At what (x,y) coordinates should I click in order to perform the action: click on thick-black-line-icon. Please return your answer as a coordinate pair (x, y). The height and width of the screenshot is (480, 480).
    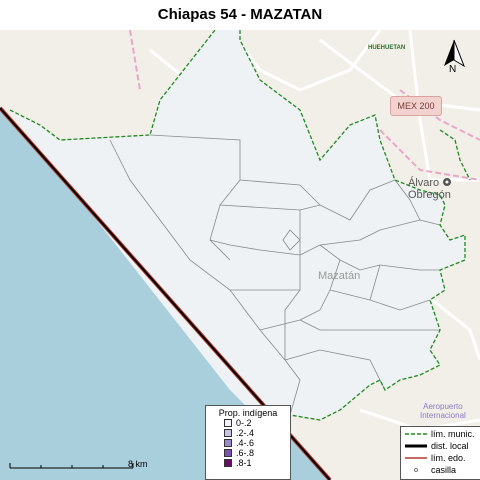
    Looking at the image, I should click on (416, 445).